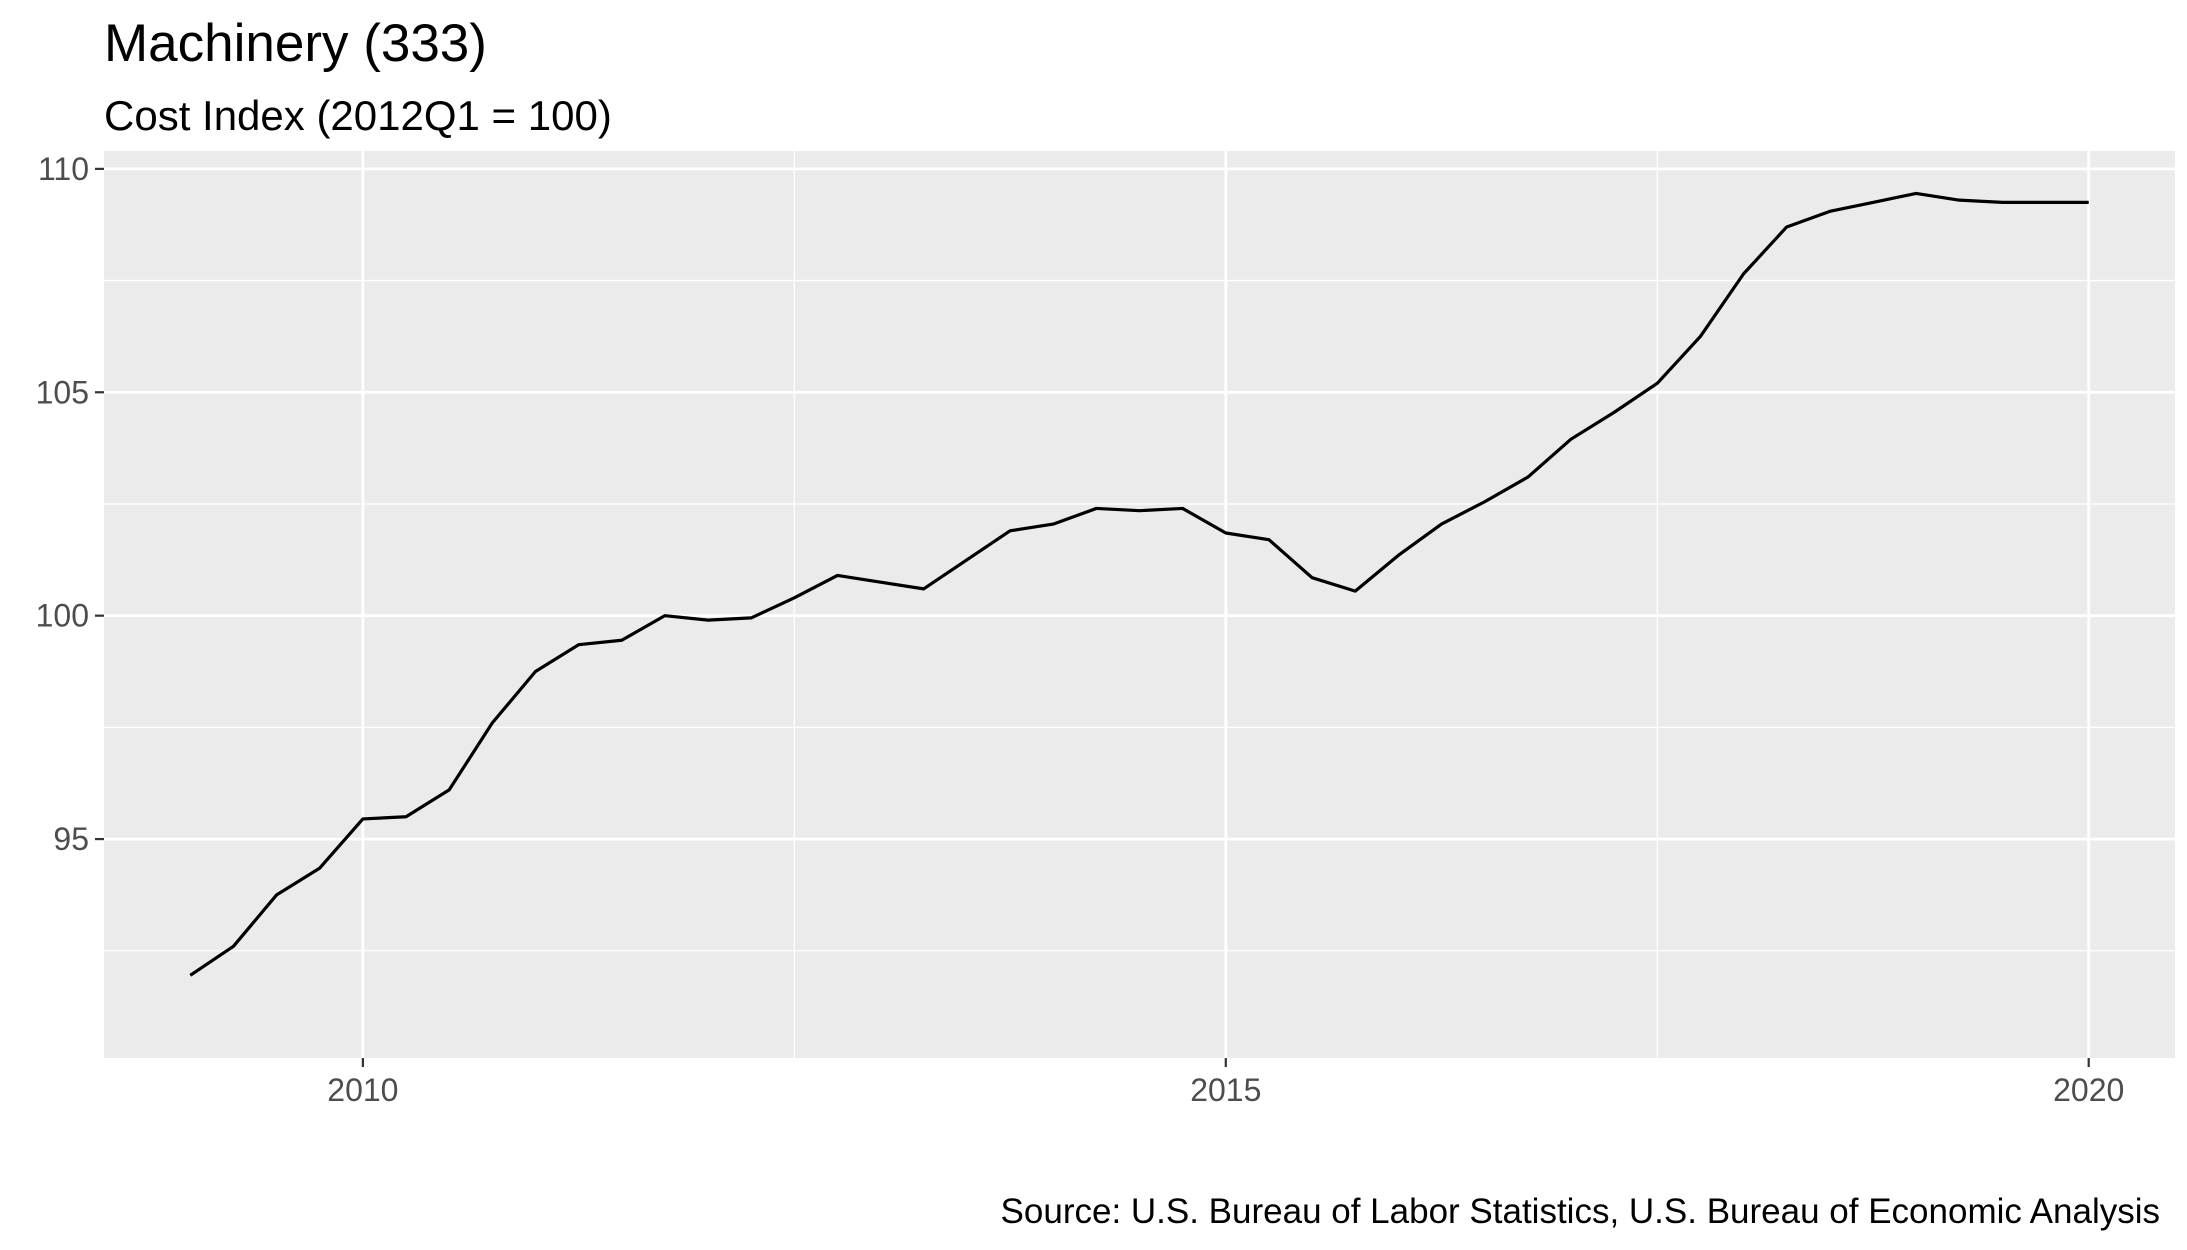 The image size is (2187, 1250). What do you see at coordinates (71, 839) in the screenshot?
I see `y-tick-label: 95` at bounding box center [71, 839].